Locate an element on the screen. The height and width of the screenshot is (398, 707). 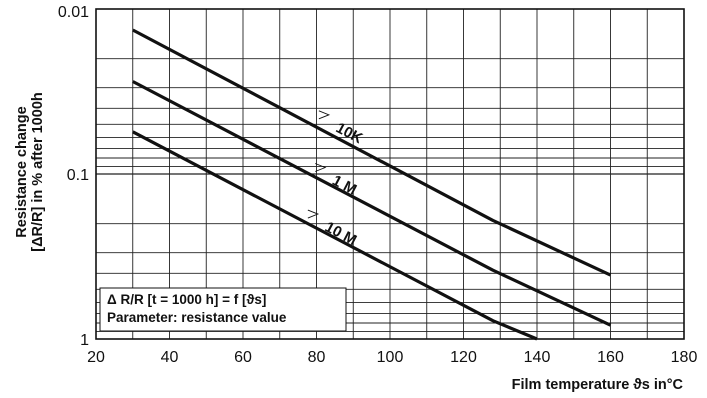
y-tick-labels: 0.01 0.1 1 is located at coordinates (73, 176).